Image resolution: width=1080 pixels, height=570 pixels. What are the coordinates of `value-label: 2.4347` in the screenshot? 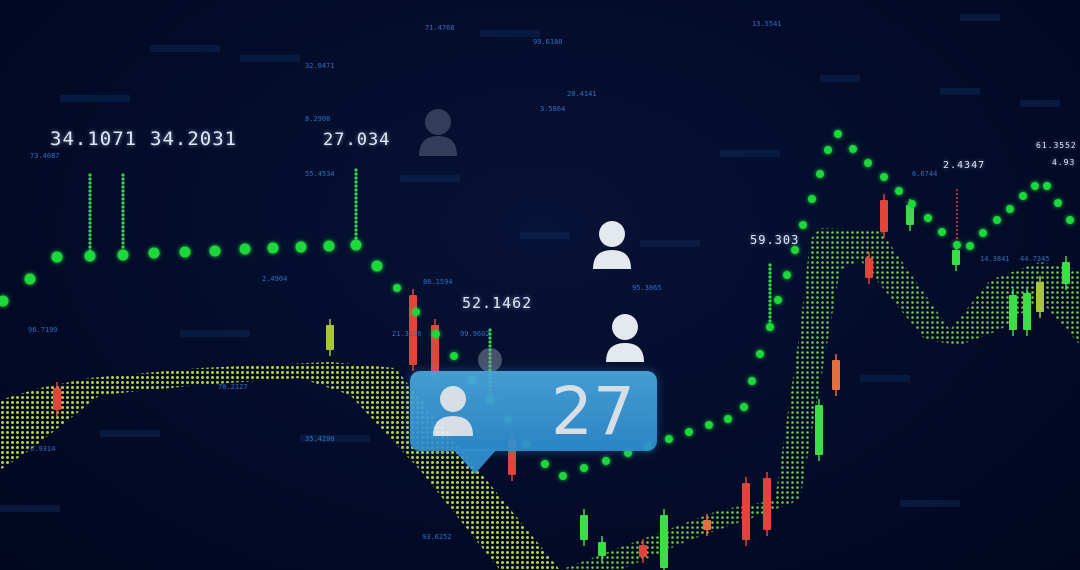 It's located at (964, 165).